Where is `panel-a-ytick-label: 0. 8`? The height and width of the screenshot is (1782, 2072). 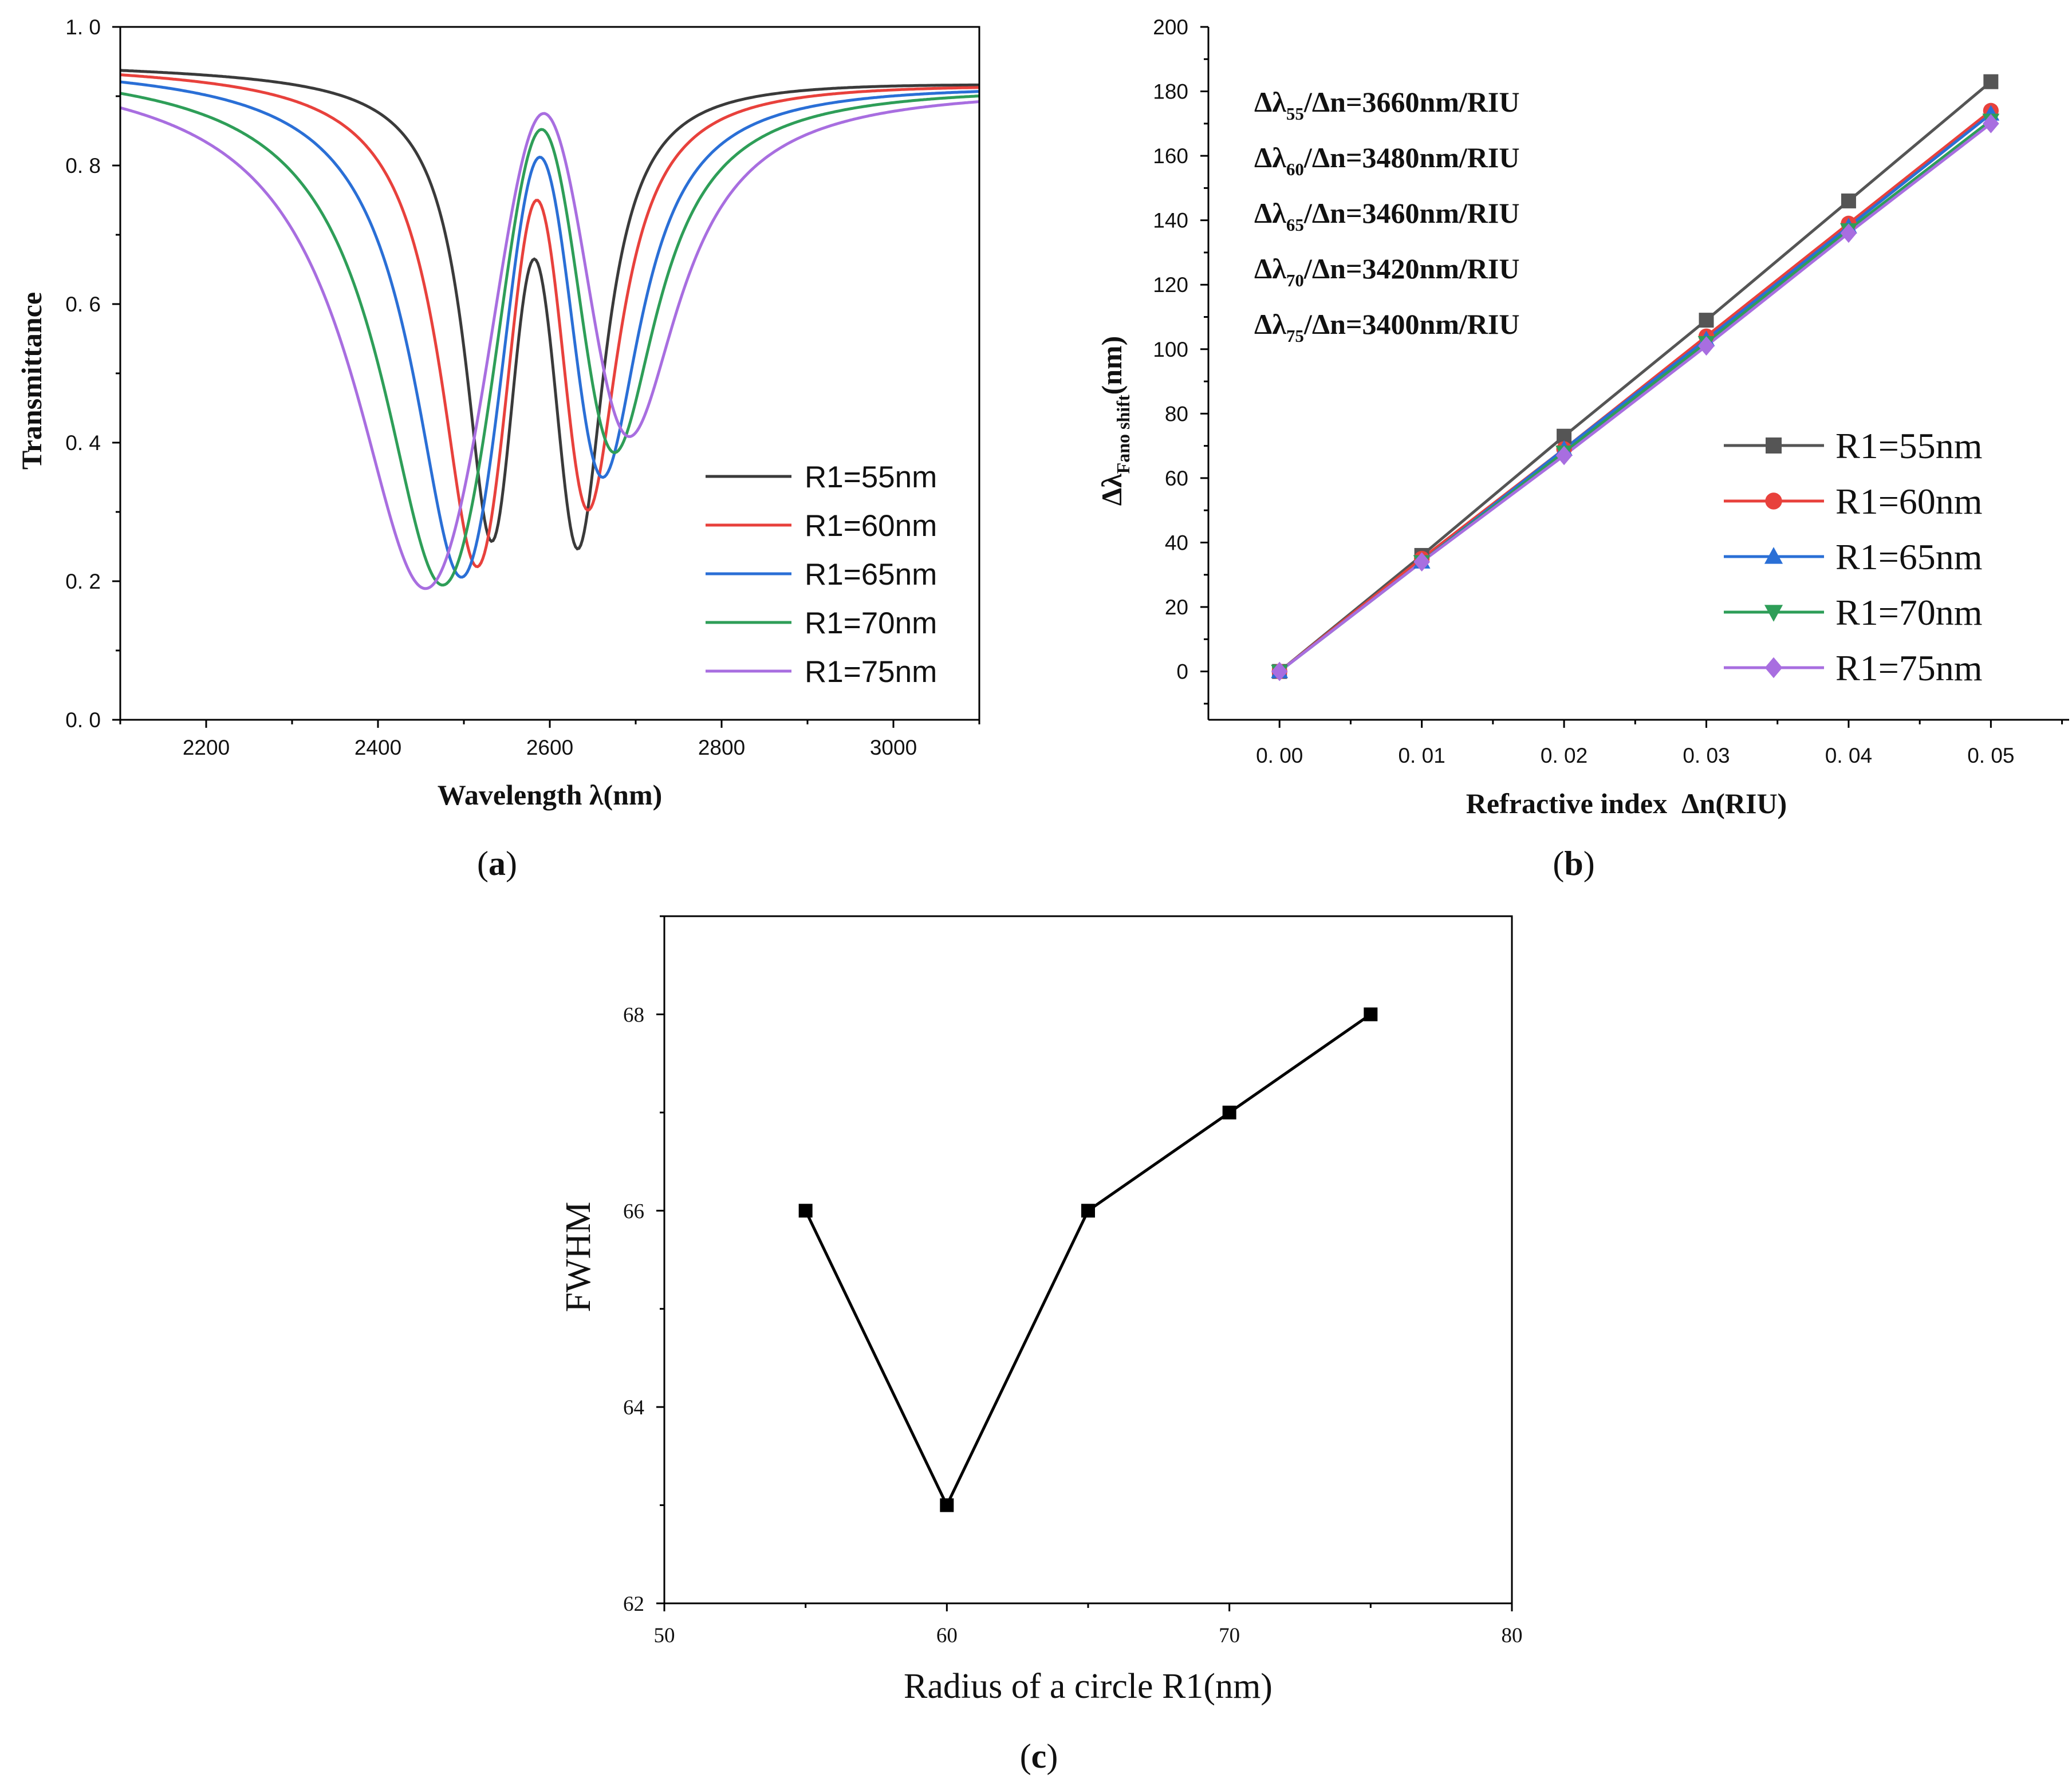
panel-a-ytick-label: 0. 8 is located at coordinates (83, 166).